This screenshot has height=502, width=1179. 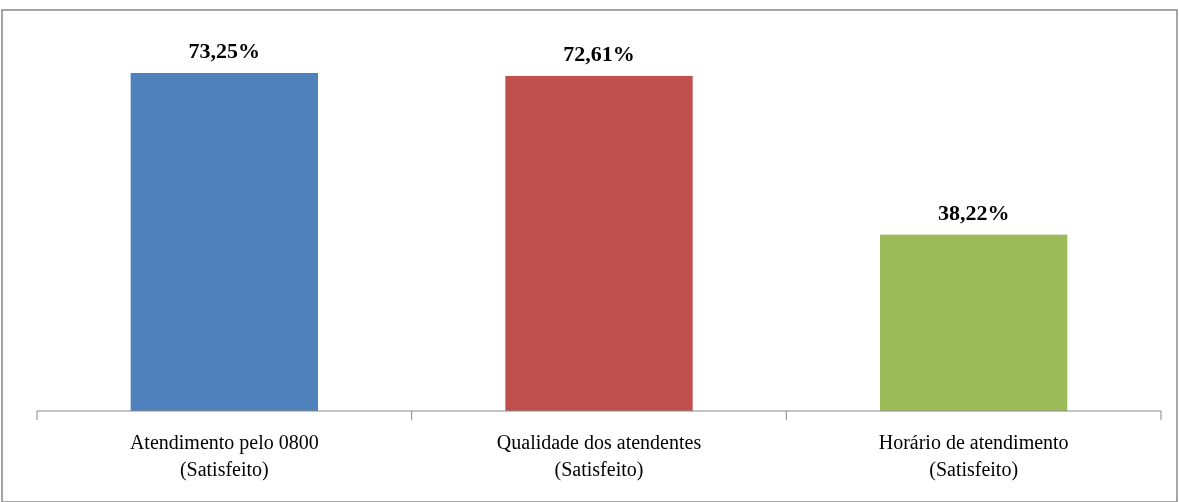 I want to click on data-label: 73,25%, so click(x=224, y=50).